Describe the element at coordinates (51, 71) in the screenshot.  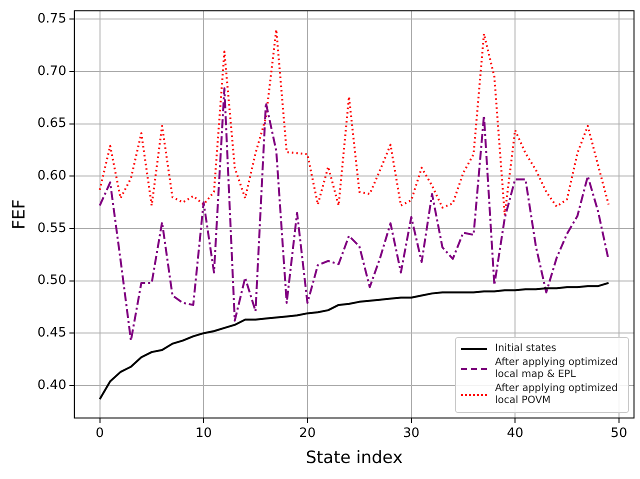
I see `y-tick-label: 0.70` at that location.